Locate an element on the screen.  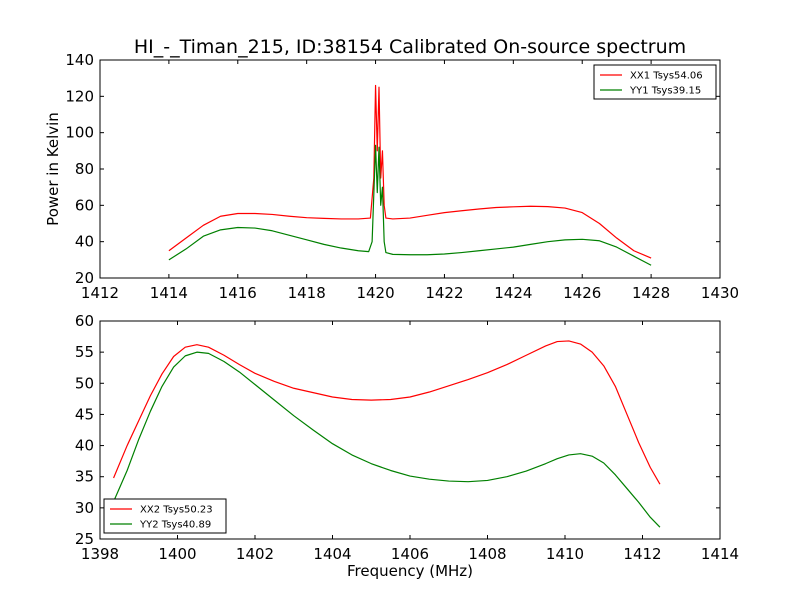
y-tick-label: 100 is located at coordinates (79, 133).